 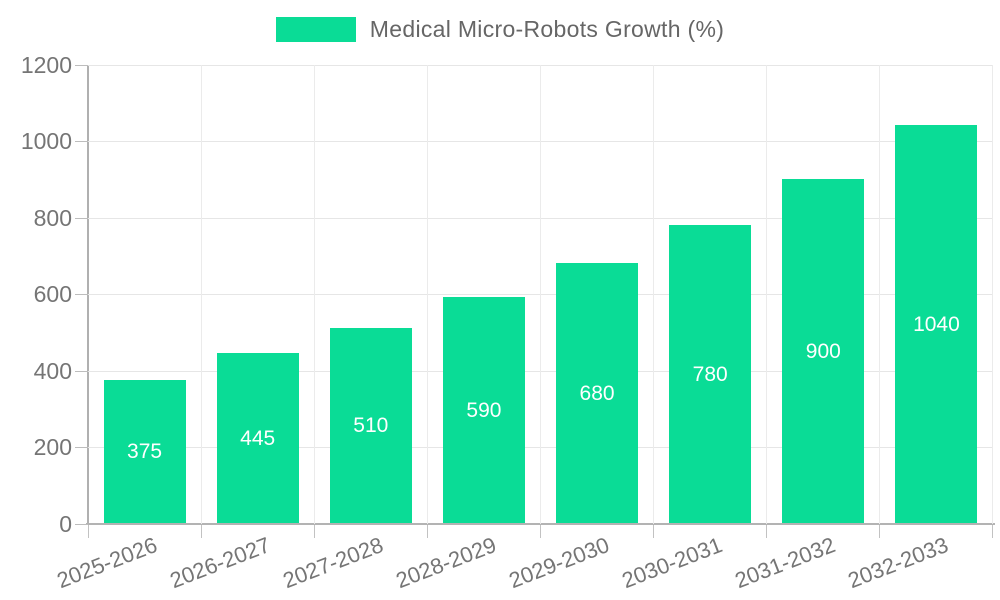 I want to click on bar-value-label: 375, so click(x=145, y=452).